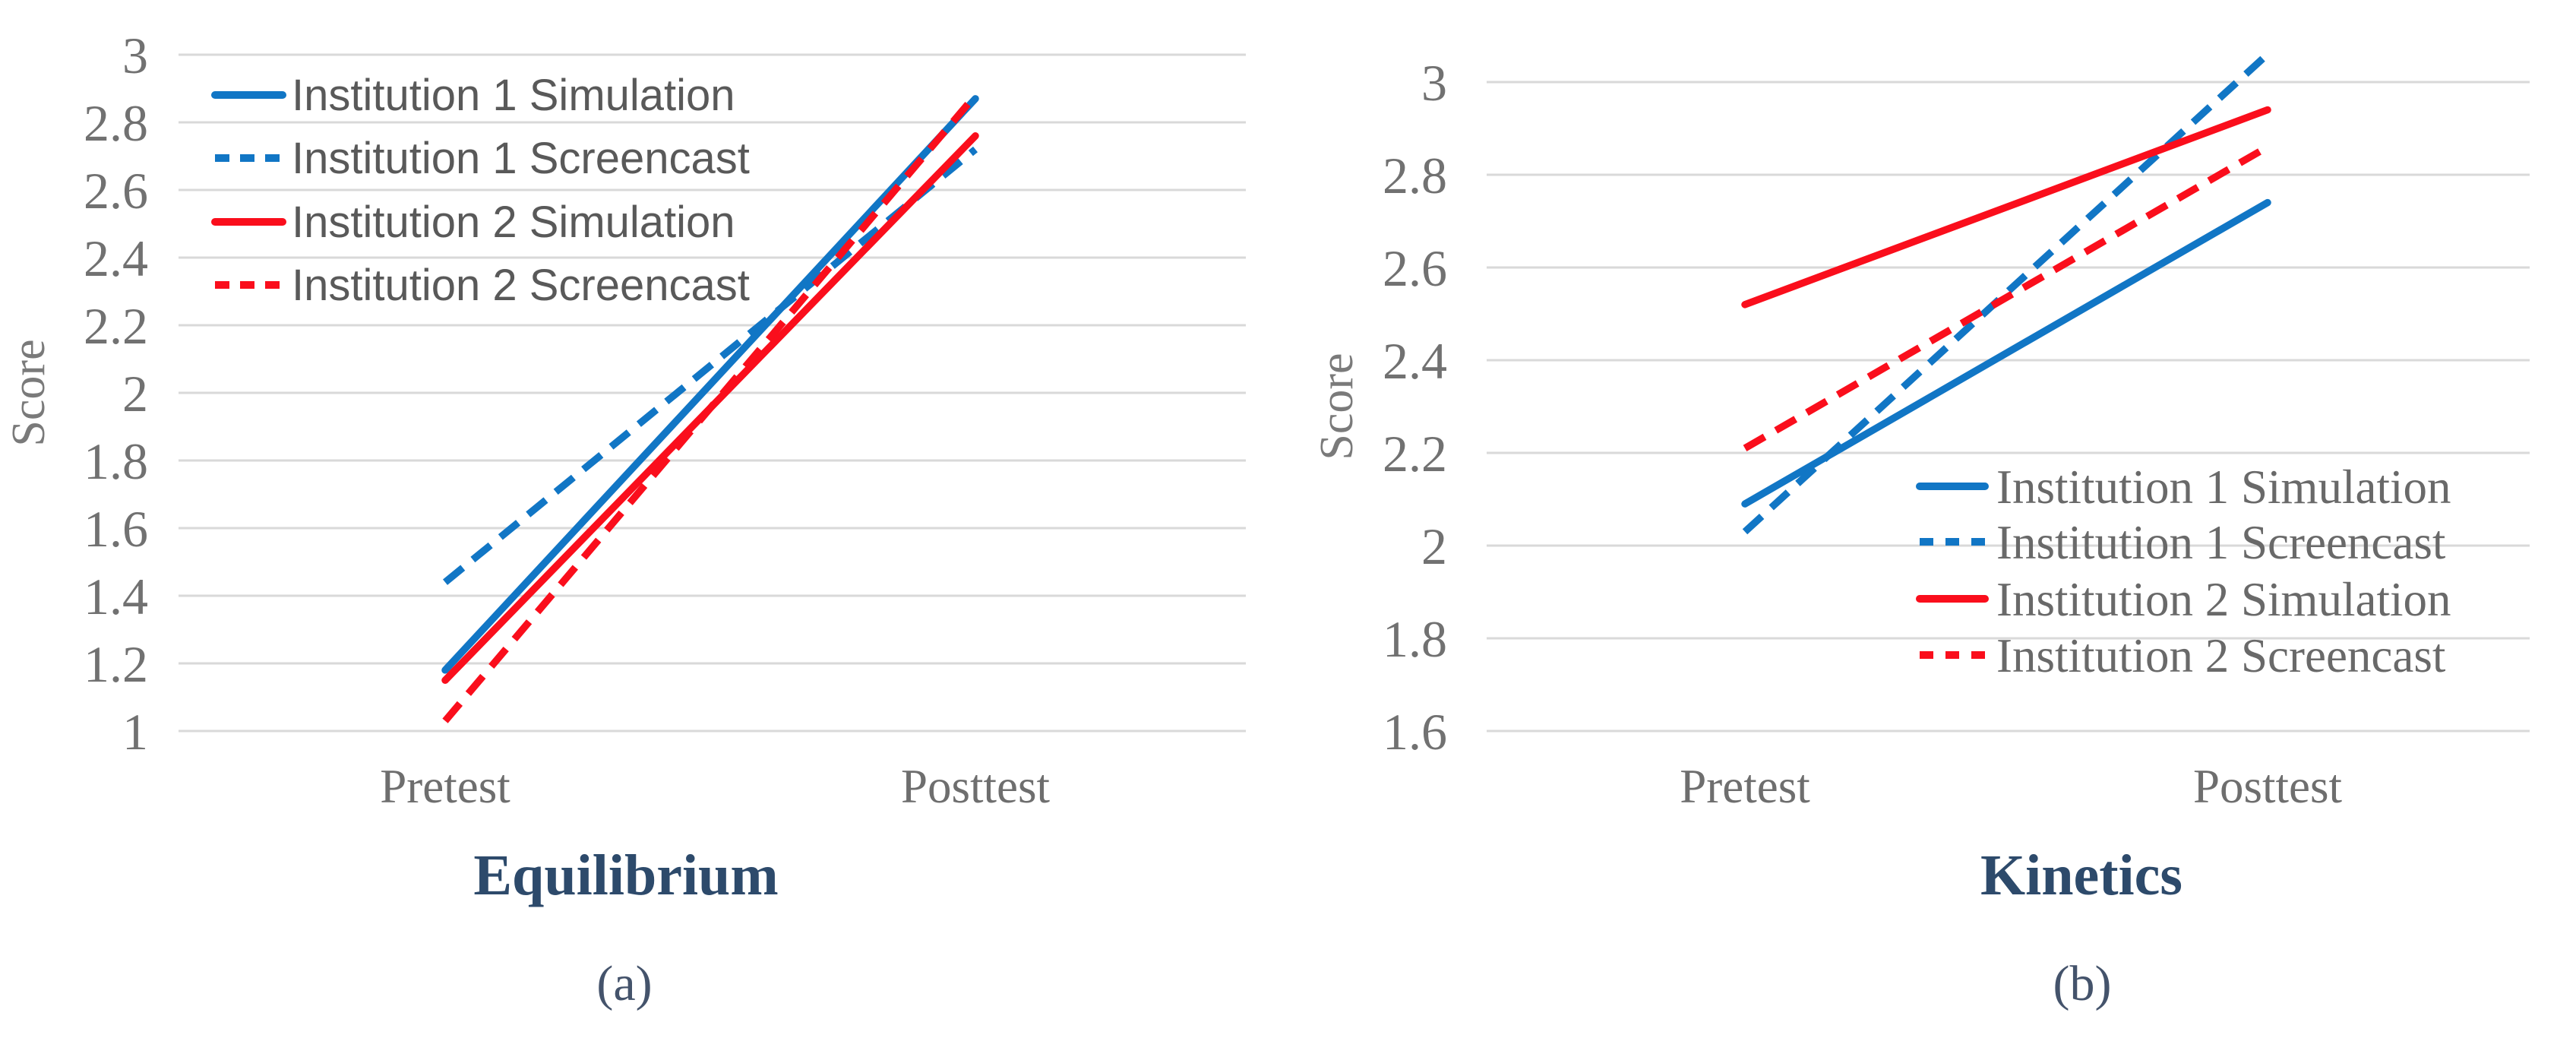 The width and height of the screenshot is (2576, 1038). What do you see at coordinates (626, 875) in the screenshot?
I see `panel-a-title: Equilibrium` at bounding box center [626, 875].